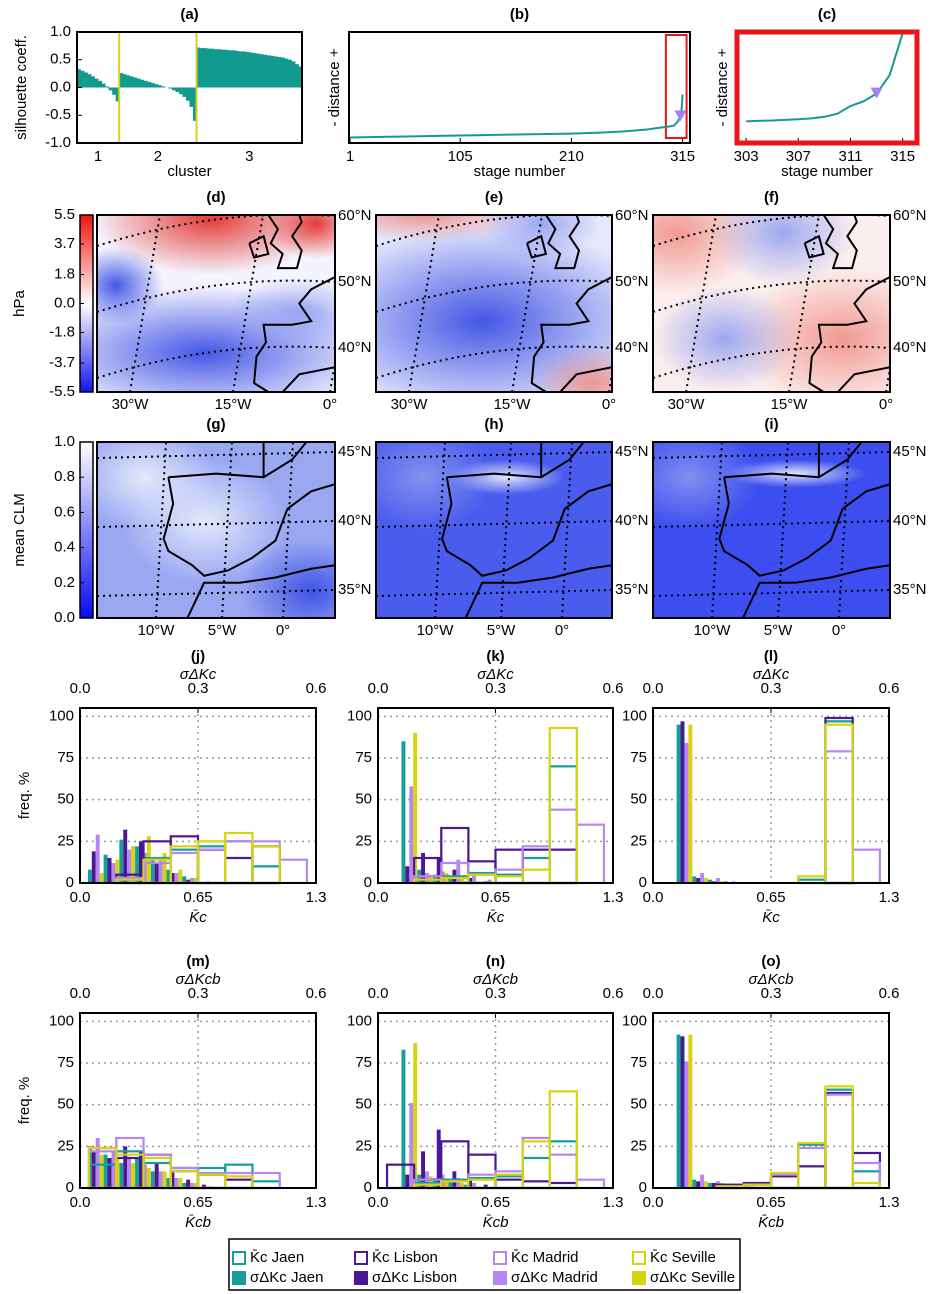 The width and height of the screenshot is (935, 1294). I want to click on x-tick-label: 0.65, so click(197, 897).